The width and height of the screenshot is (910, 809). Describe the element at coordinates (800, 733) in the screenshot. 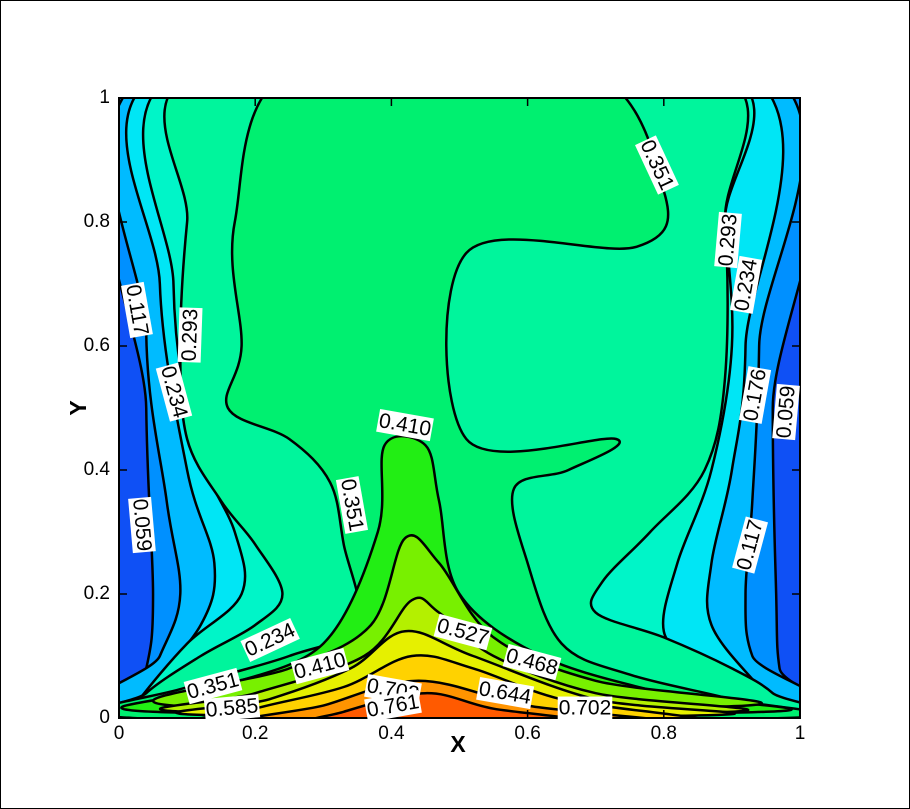

I see `x-tick-label: 1` at that location.